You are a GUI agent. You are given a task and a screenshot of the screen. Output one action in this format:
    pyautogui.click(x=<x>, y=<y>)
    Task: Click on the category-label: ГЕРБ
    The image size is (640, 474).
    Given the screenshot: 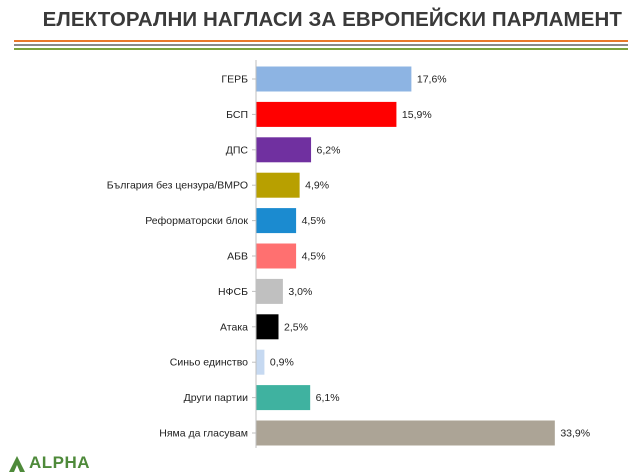 What is the action you would take?
    pyautogui.click(x=234, y=80)
    